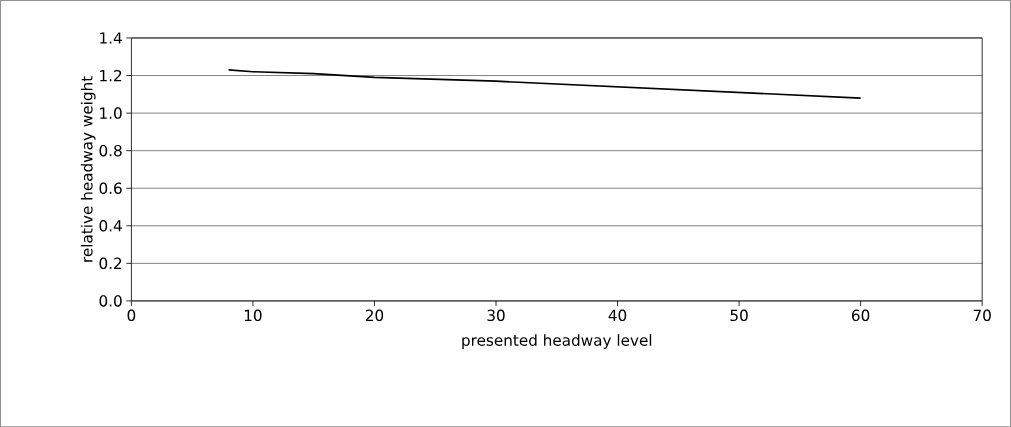 This screenshot has width=1011, height=427. I want to click on y-tick-label: 0.6, so click(110, 188).